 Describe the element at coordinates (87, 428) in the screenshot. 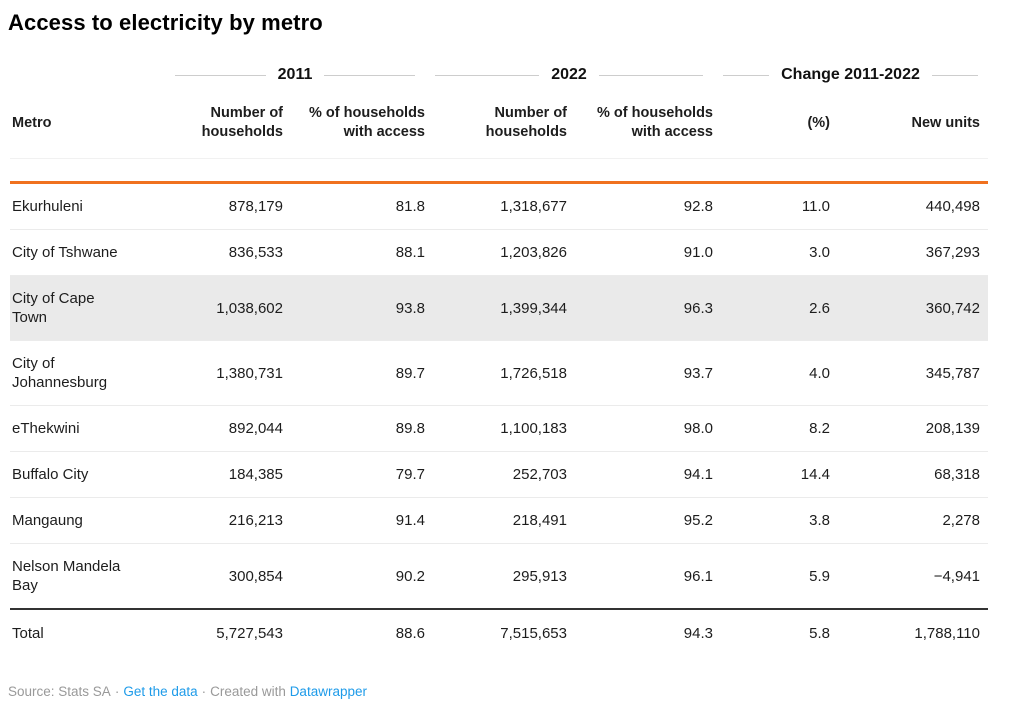

I see `metro-cell: eThekwini` at that location.